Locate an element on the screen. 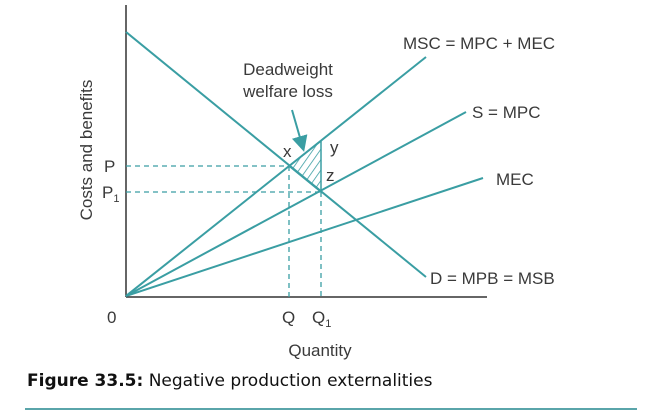  caption-rule is located at coordinates (331, 409).